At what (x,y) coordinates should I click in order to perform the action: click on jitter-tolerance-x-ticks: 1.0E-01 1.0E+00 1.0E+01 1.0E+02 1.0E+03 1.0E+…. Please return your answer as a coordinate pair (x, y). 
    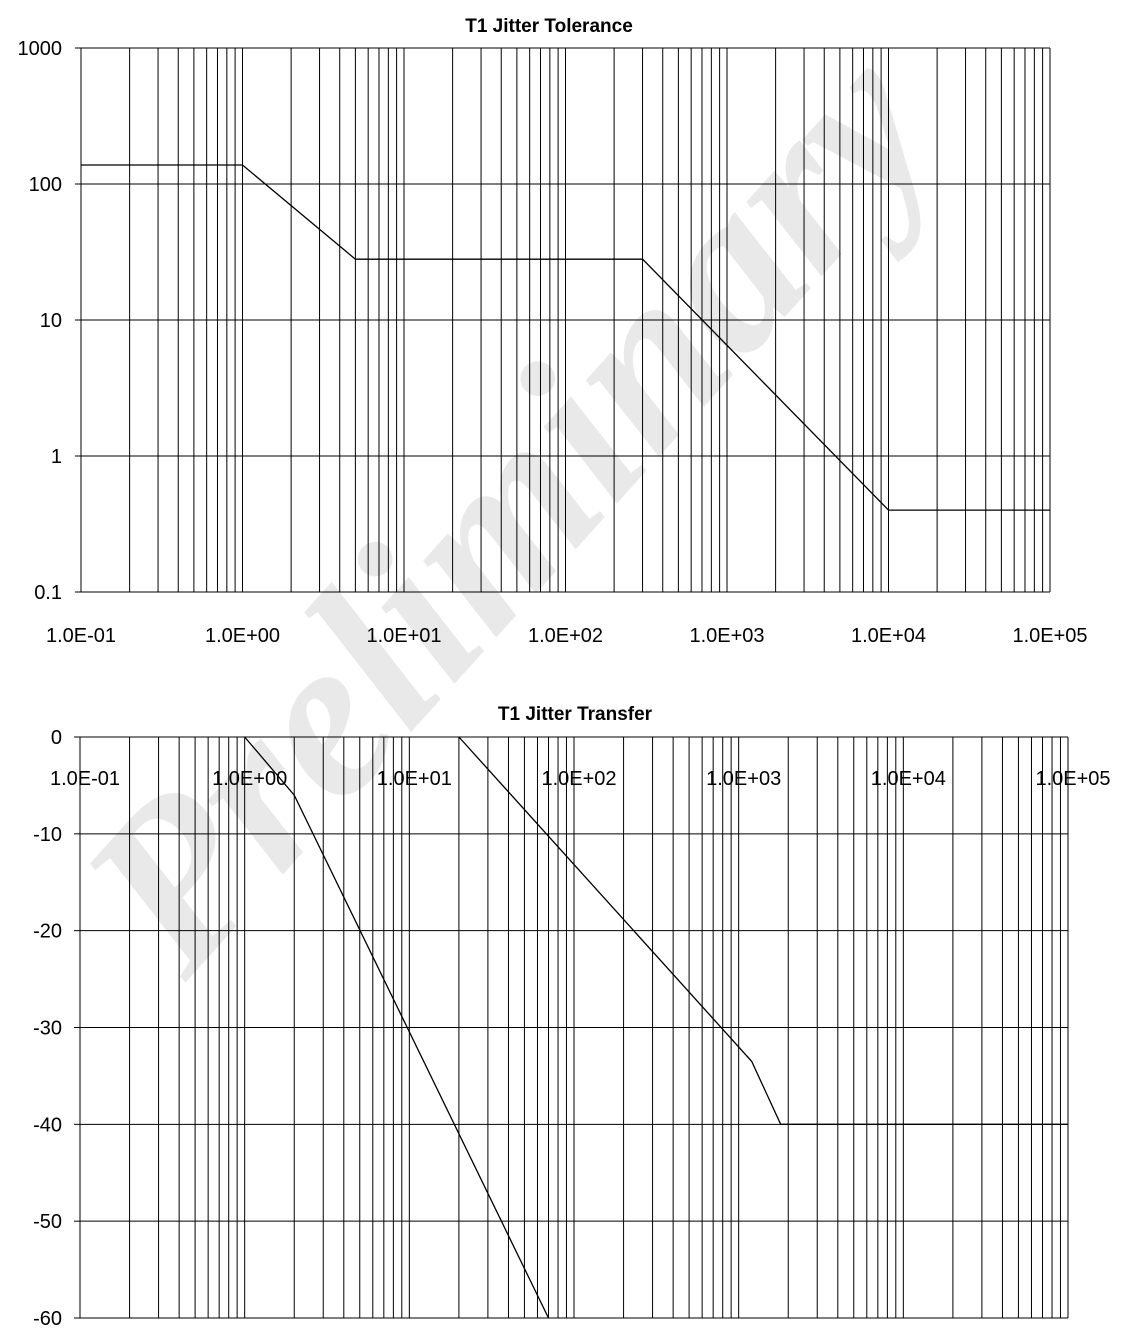
    Looking at the image, I should click on (567, 636).